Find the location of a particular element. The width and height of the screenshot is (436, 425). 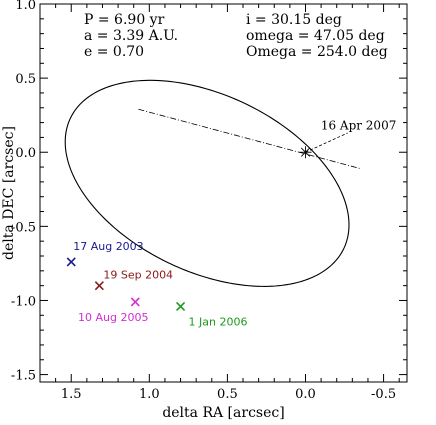

param-left: P = 6.90 yr is located at coordinates (124, 20).